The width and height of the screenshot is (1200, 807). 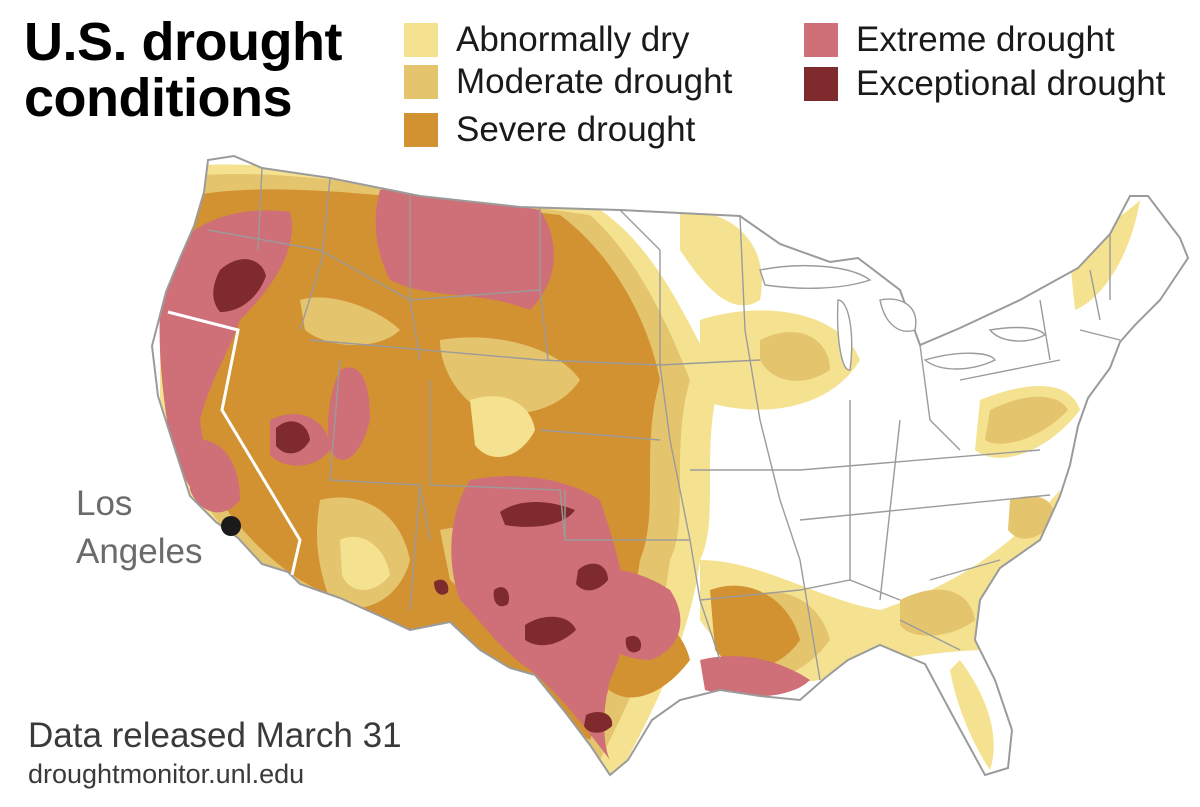 I want to click on city-label-los-angeles: Los Angeles, so click(x=139, y=528).